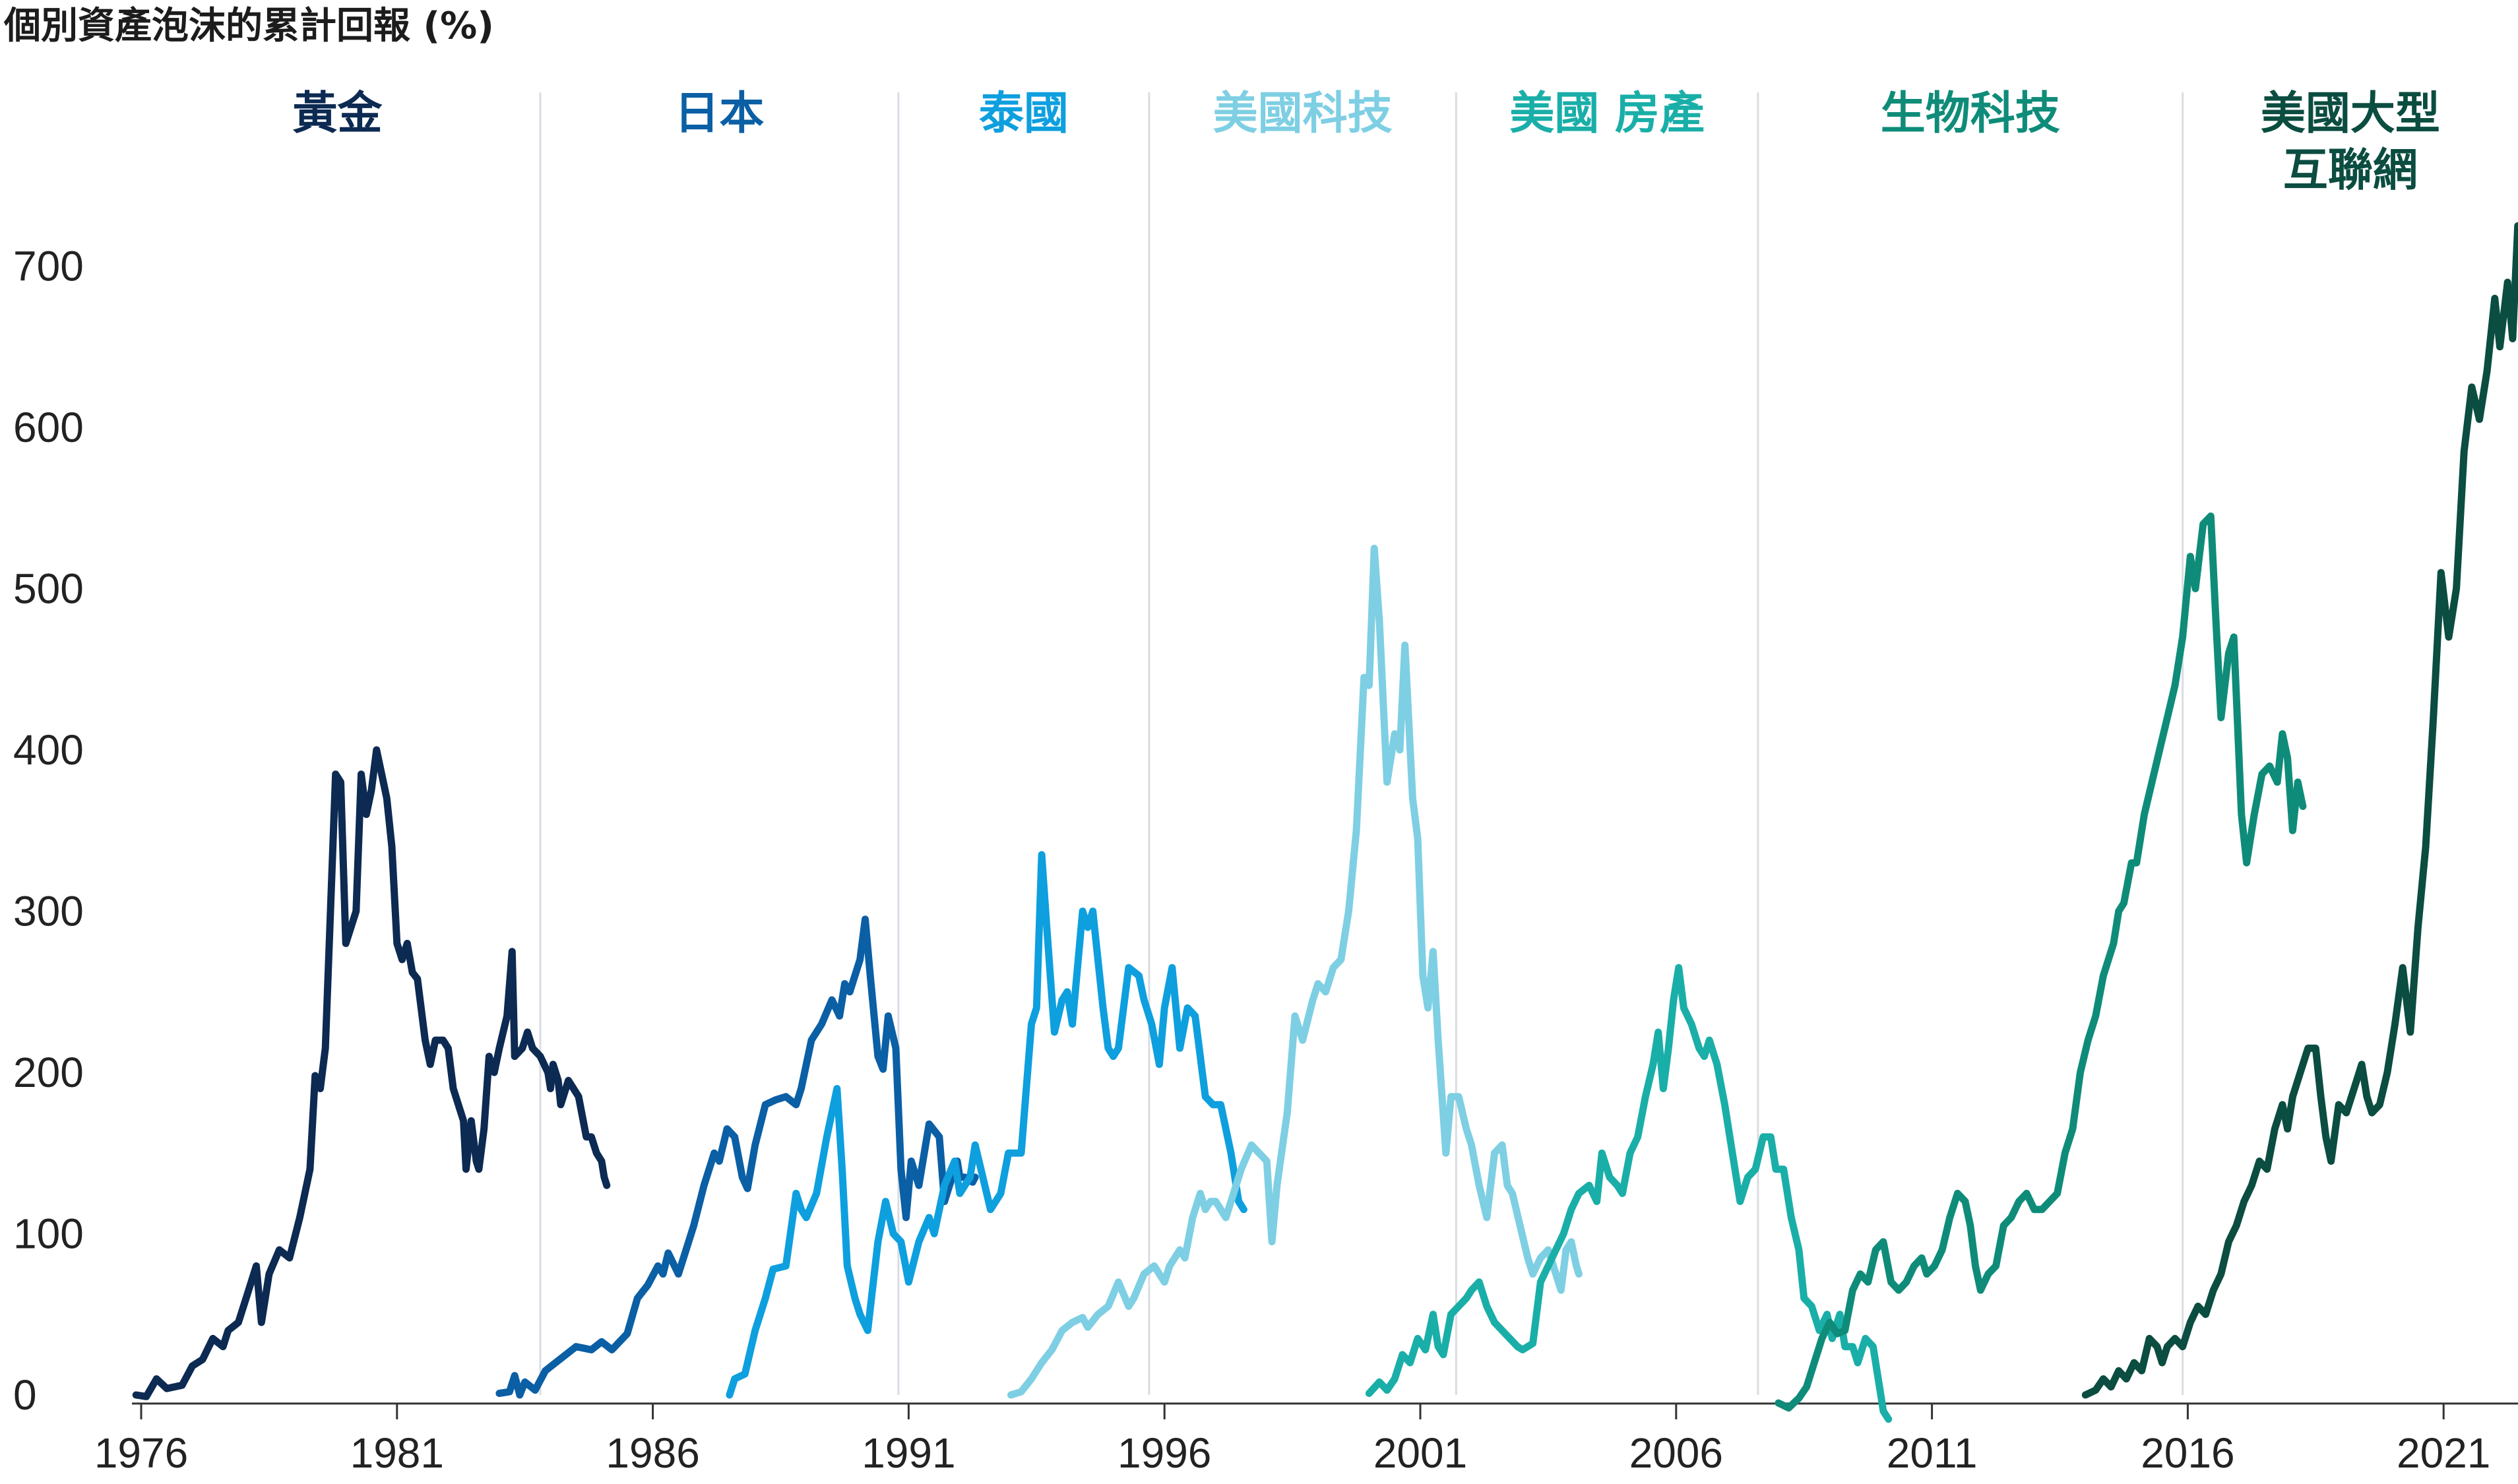  What do you see at coordinates (49, 831) in the screenshot?
I see `y-axis-ticks: 0 100 200 300 400 500 600 700` at bounding box center [49, 831].